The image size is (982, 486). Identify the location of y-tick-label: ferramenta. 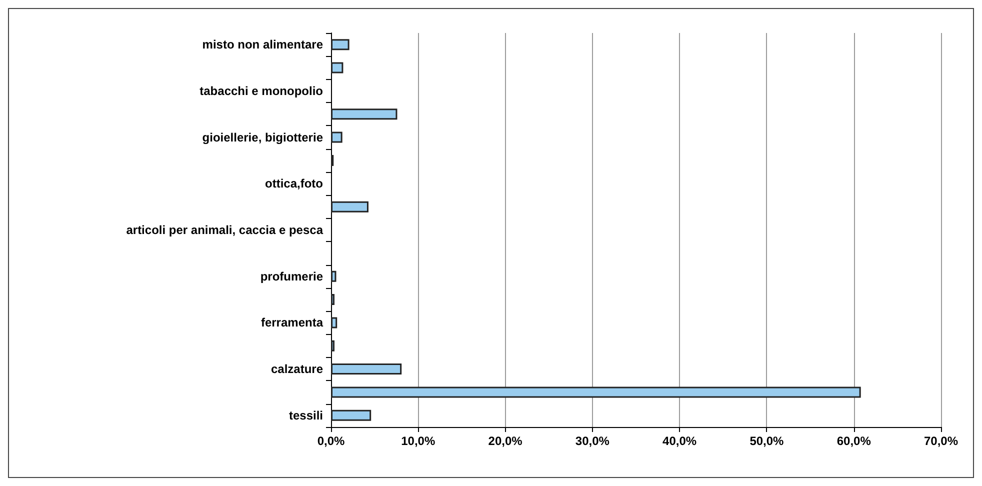
(292, 323).